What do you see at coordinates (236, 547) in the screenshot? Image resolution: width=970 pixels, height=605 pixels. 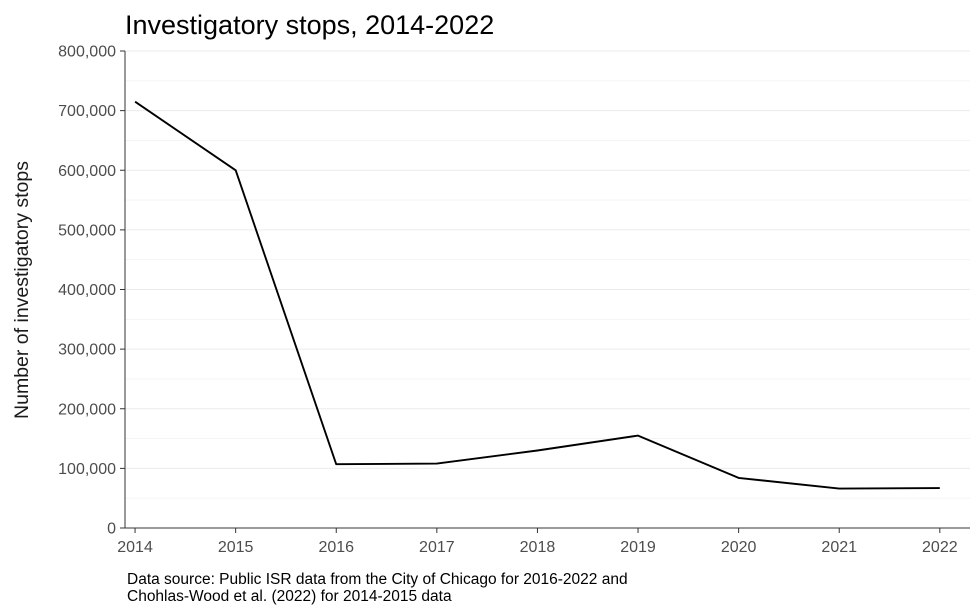 I see `x-tick-label: 2015` at bounding box center [236, 547].